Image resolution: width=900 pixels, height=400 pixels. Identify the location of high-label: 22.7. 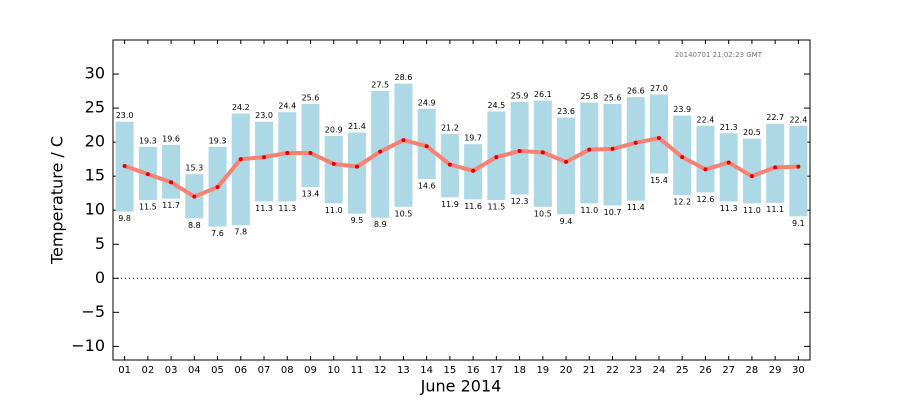
(775, 117).